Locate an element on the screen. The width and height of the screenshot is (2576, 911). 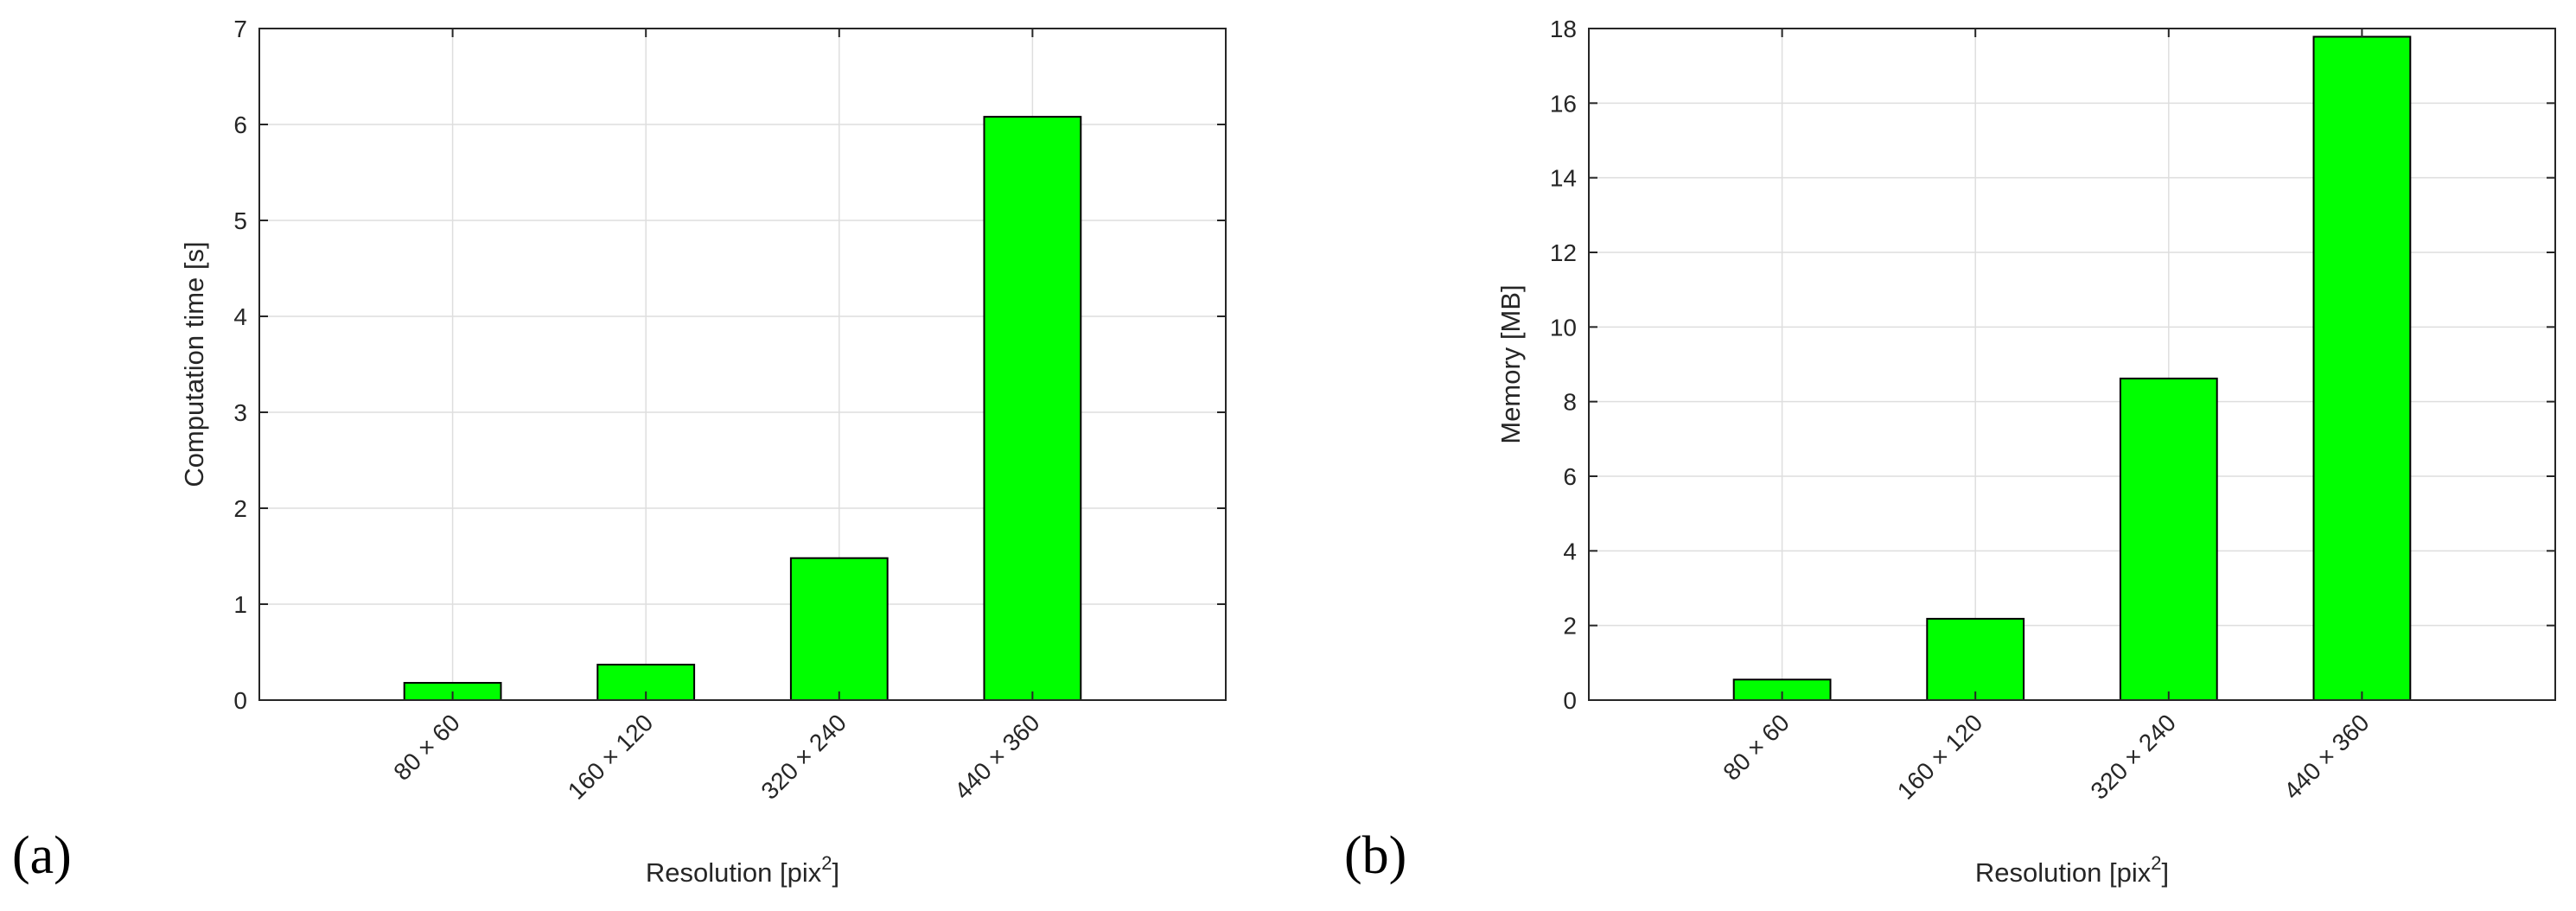
y-axis-label: Computation time [s] is located at coordinates (194, 364).